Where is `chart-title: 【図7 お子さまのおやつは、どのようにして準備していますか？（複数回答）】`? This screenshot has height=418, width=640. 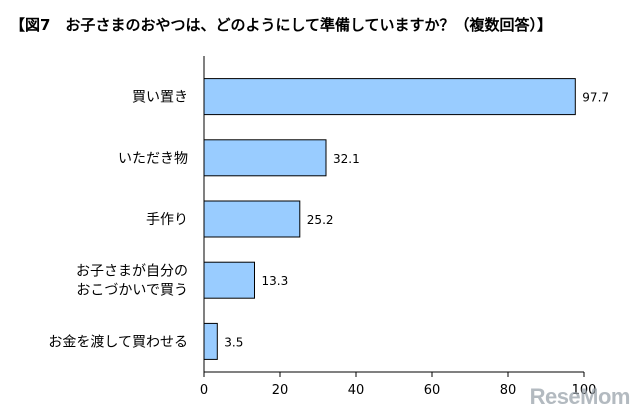
chart-title: 【図7 お子さまのおやつは、どのようにして準備していますか？（複数回答）】 is located at coordinates (281, 25).